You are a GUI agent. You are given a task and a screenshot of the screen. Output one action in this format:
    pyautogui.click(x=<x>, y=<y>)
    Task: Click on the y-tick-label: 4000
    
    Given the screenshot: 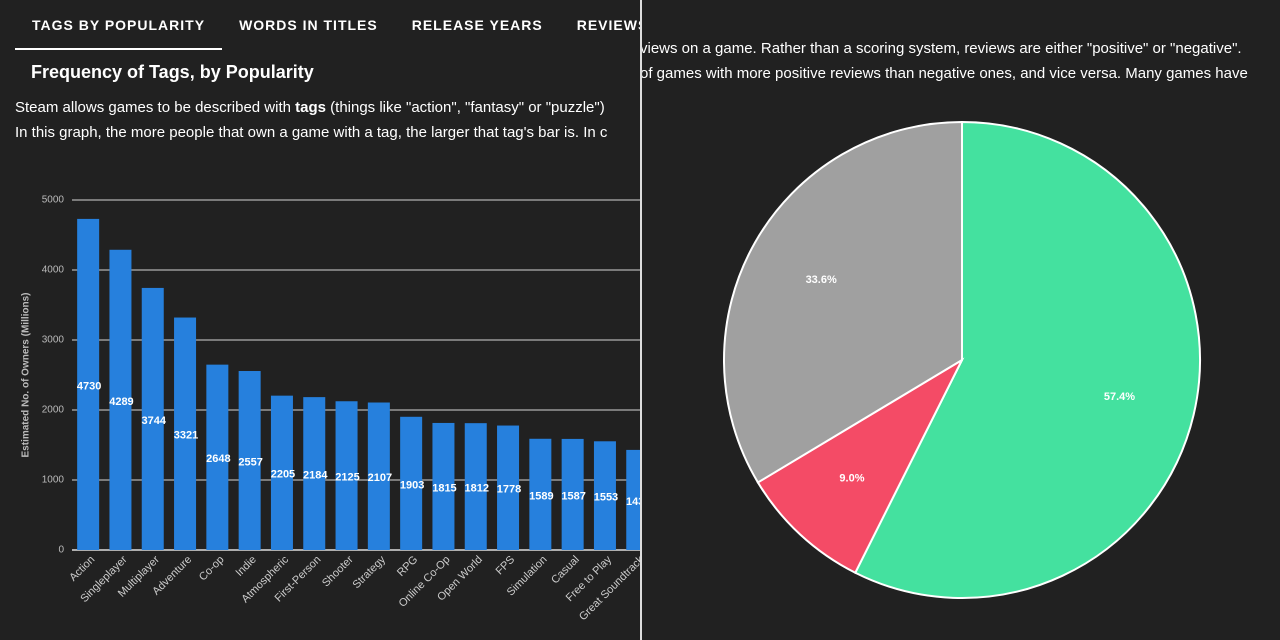 What is the action you would take?
    pyautogui.click(x=53, y=270)
    